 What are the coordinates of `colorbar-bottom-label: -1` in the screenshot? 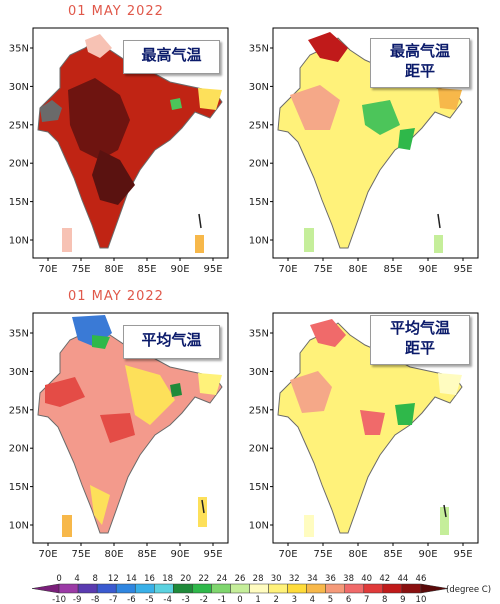 It's located at (222, 599).